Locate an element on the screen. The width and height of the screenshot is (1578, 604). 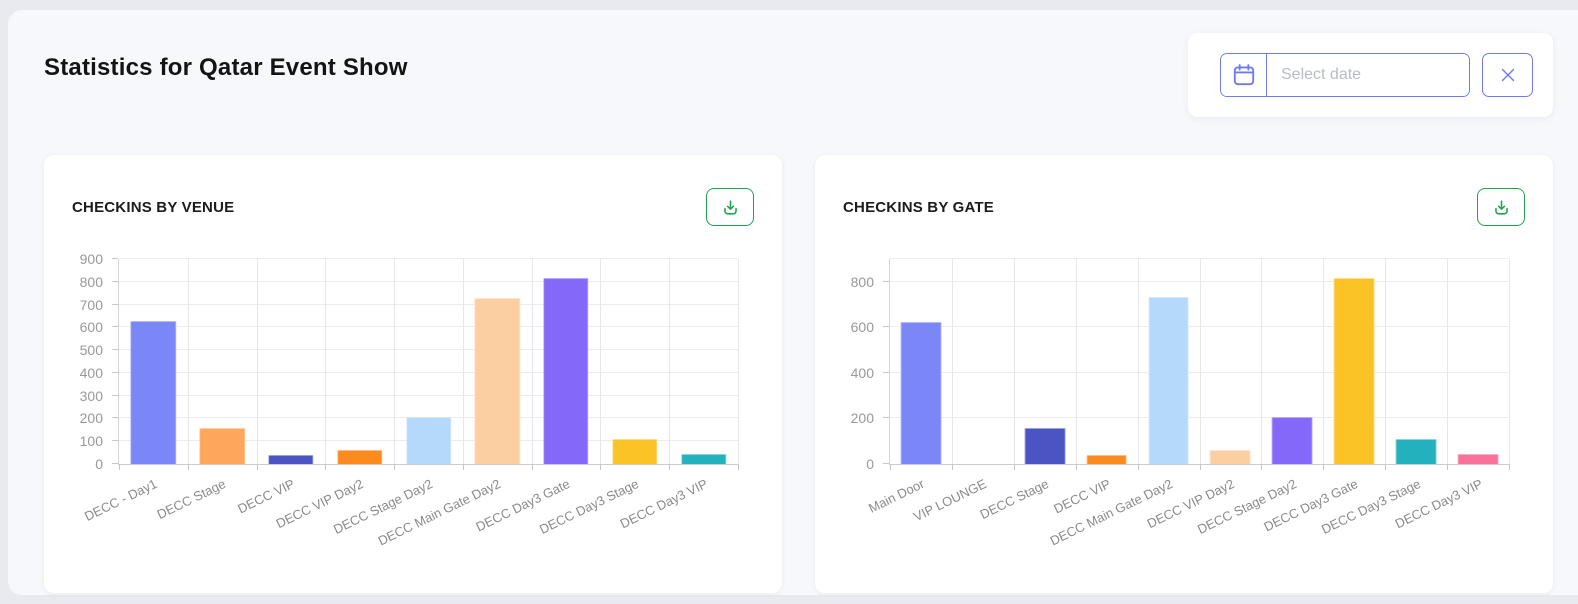
clear-date-button is located at coordinates (1507, 75).